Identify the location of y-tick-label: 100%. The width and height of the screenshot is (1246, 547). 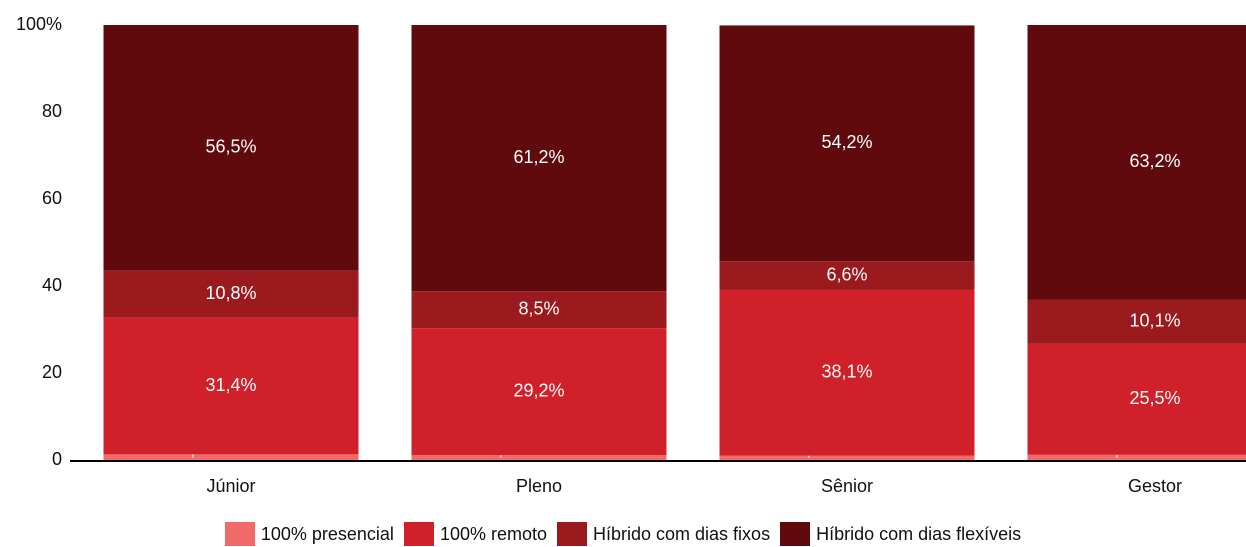
(39, 24).